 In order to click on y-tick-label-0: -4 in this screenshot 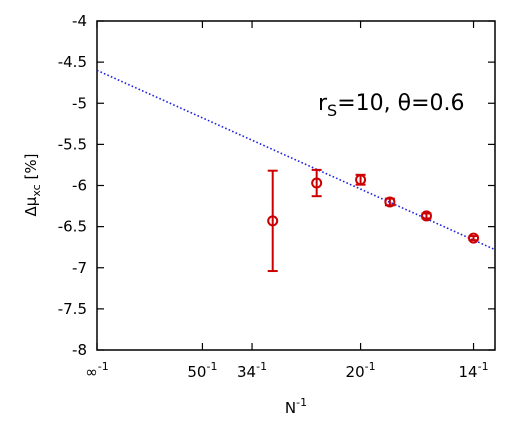, I will do `click(79, 21)`.